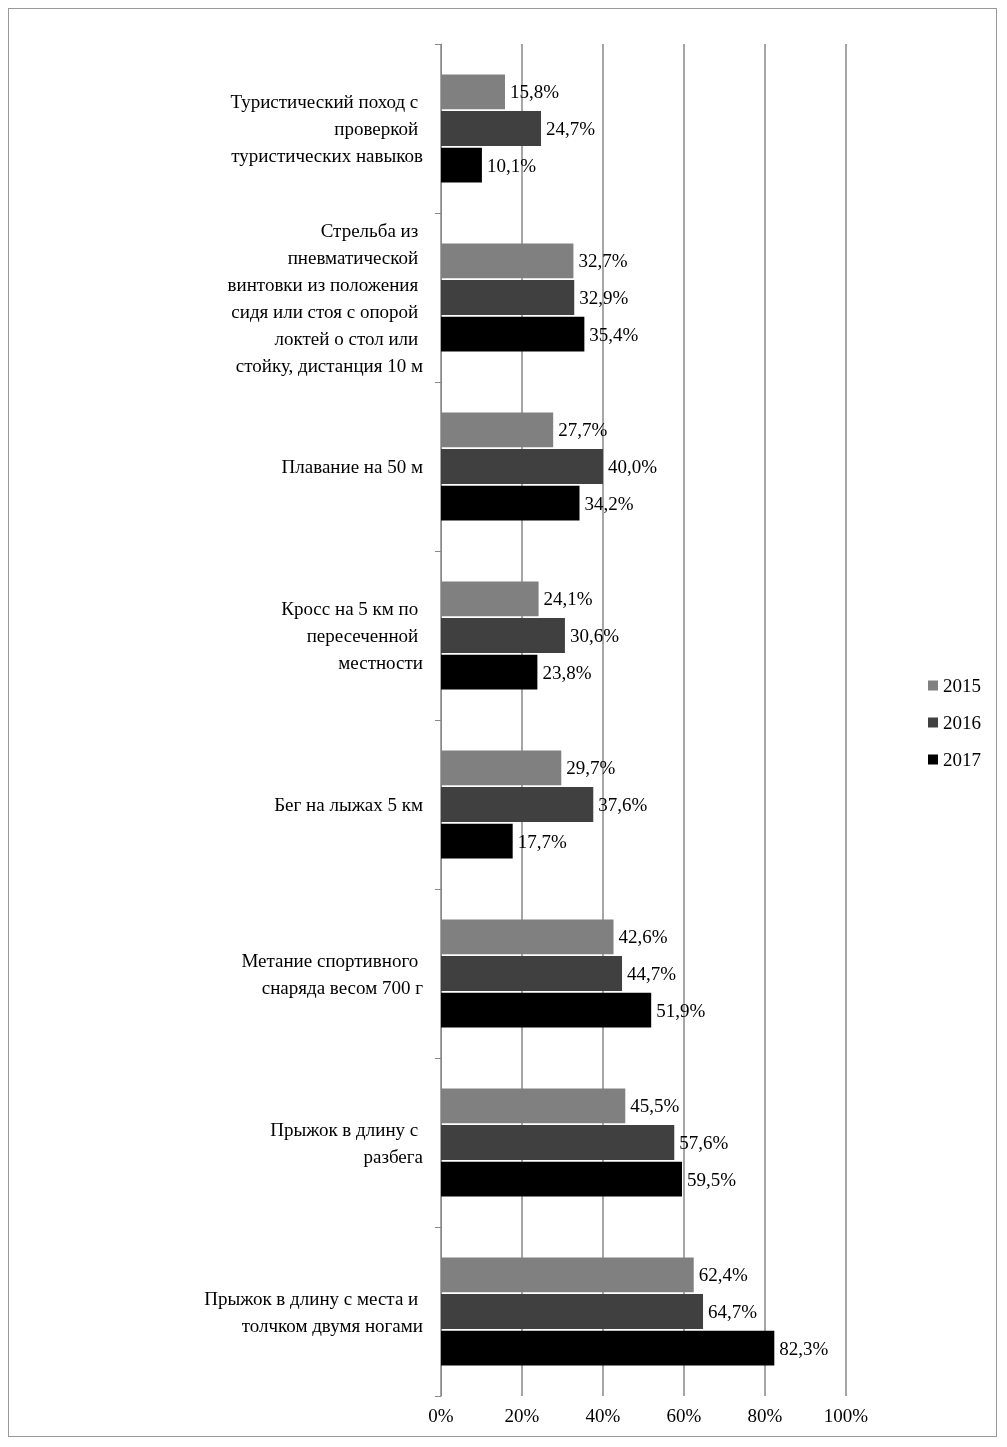  I want to click on data-label: 51,9%, so click(681, 1010).